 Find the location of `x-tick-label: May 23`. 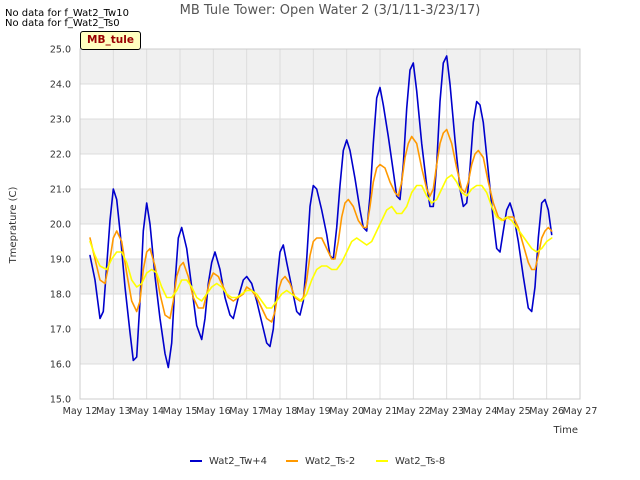

x-tick-label: May 23 is located at coordinates (446, 411).